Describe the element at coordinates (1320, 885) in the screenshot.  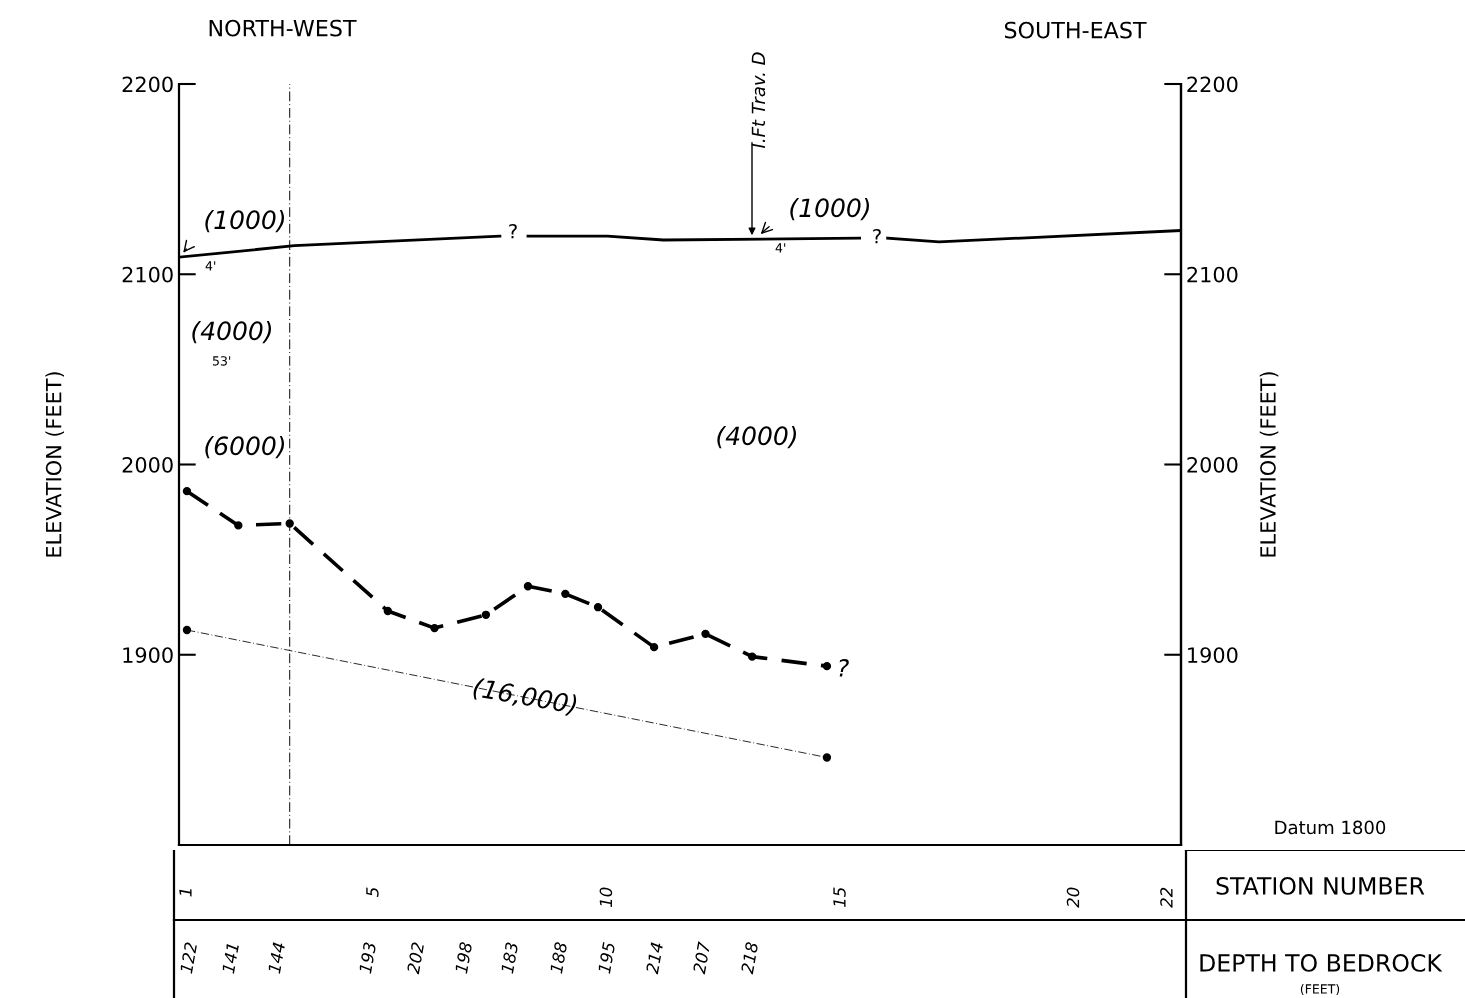
I see `text: STATION NUMBER` at that location.